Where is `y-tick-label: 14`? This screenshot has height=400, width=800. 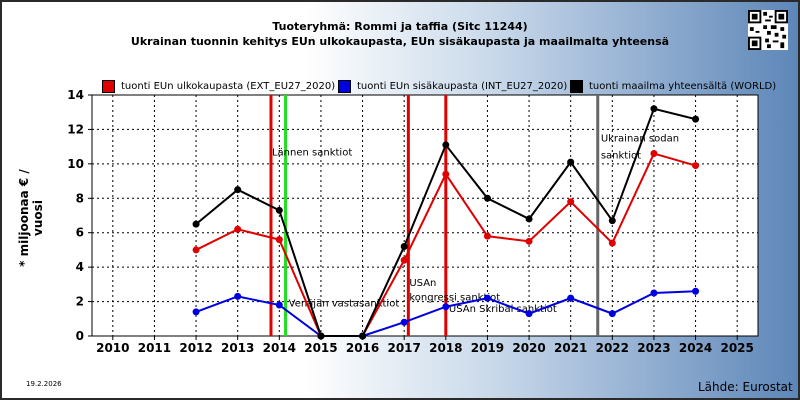
y-tick-label: 14 is located at coordinates (75, 95).